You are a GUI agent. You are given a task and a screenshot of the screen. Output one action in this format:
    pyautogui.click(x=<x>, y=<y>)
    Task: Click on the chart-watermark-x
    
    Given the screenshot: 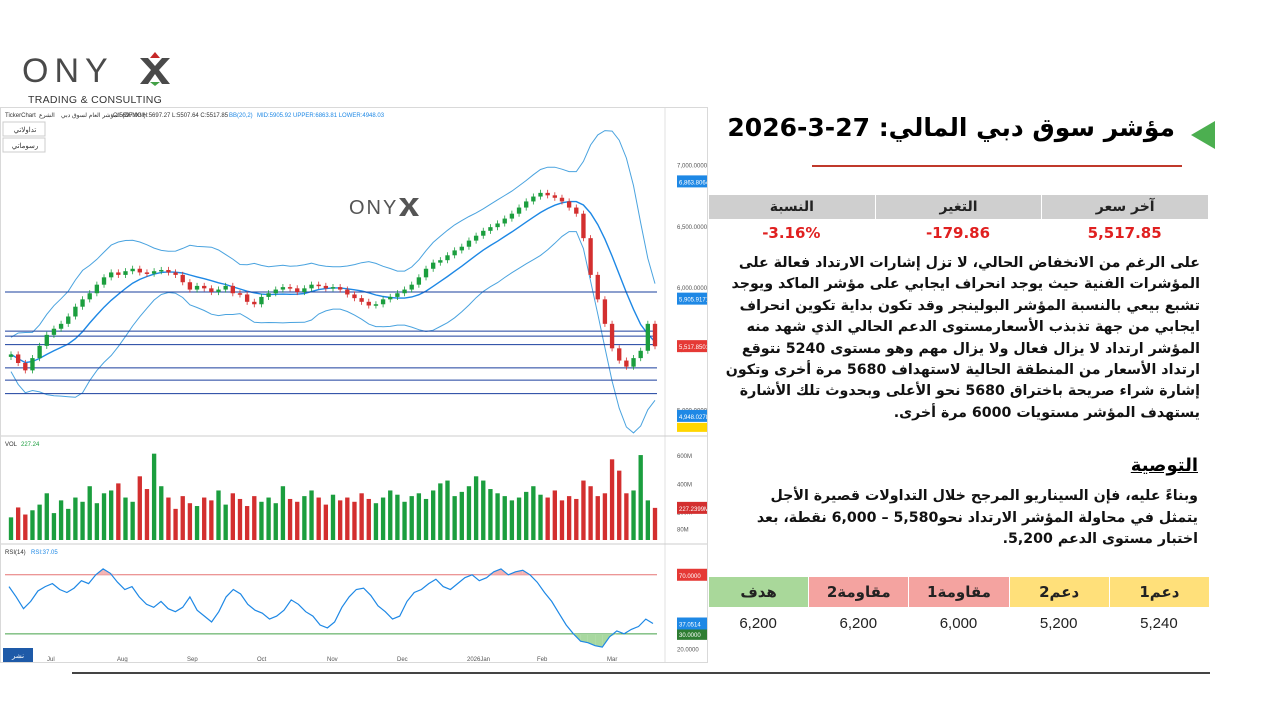 What is the action you would take?
    pyautogui.click(x=409, y=207)
    